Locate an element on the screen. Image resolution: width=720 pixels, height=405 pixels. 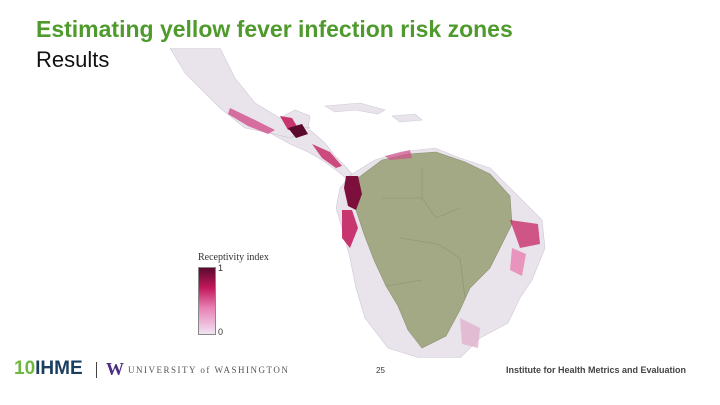
page-number: 25 is located at coordinates (380, 370).